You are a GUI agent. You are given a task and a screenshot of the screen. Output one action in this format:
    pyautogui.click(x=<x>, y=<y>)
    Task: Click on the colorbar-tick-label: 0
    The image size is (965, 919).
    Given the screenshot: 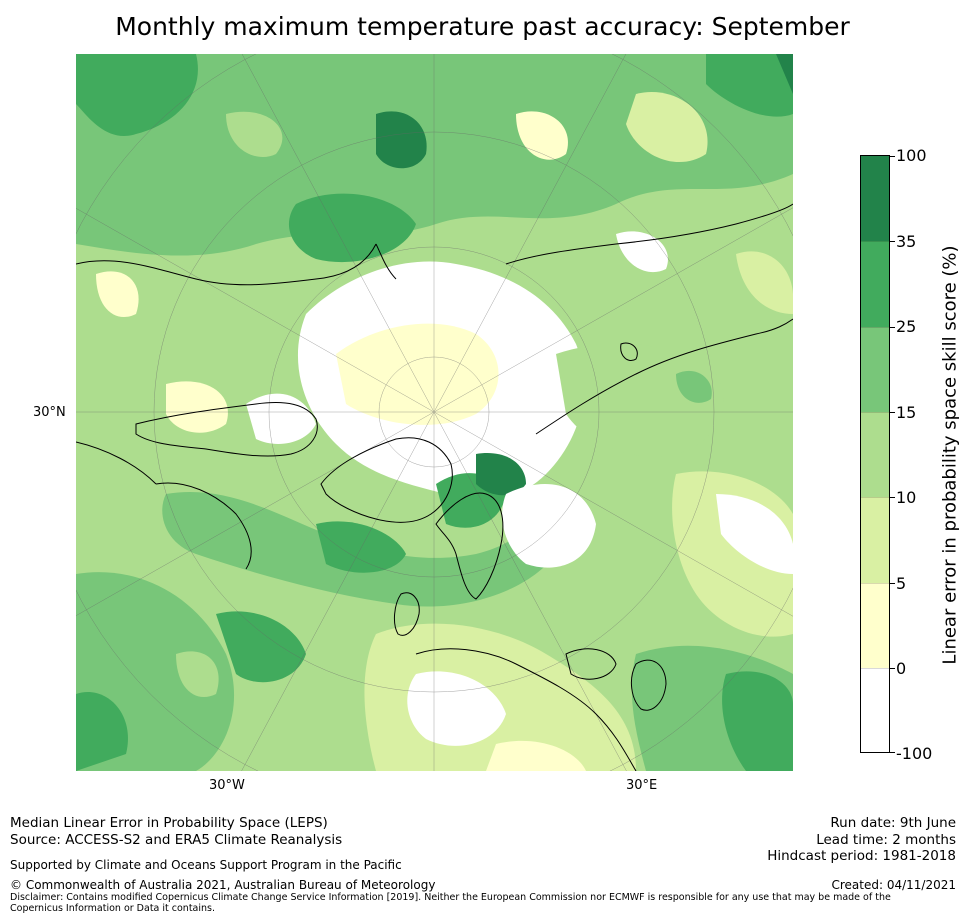 What is the action you would take?
    pyautogui.click(x=901, y=668)
    